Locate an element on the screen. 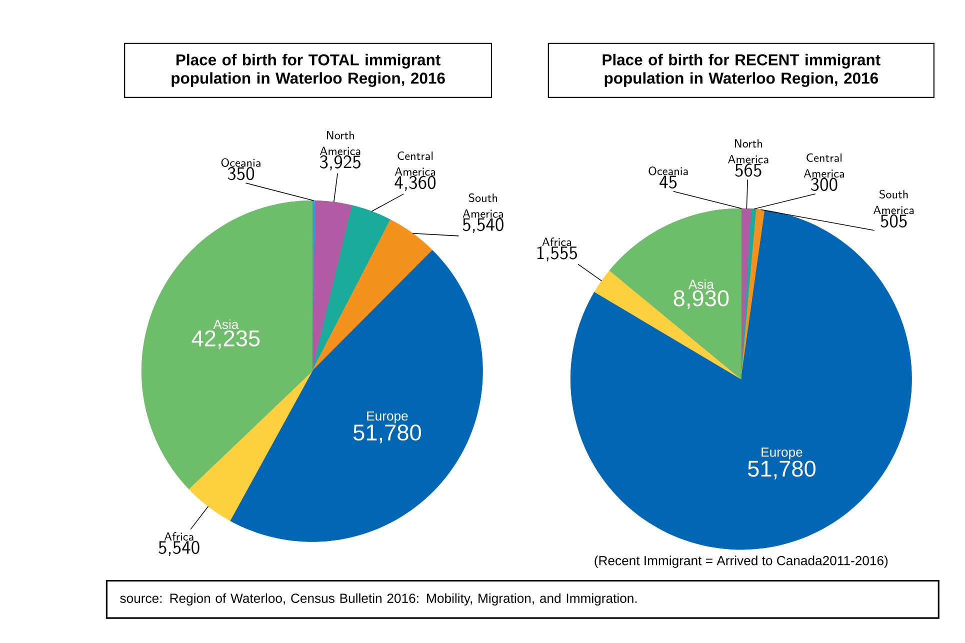 The width and height of the screenshot is (965, 643). data-label: 4,360 is located at coordinates (415, 183).